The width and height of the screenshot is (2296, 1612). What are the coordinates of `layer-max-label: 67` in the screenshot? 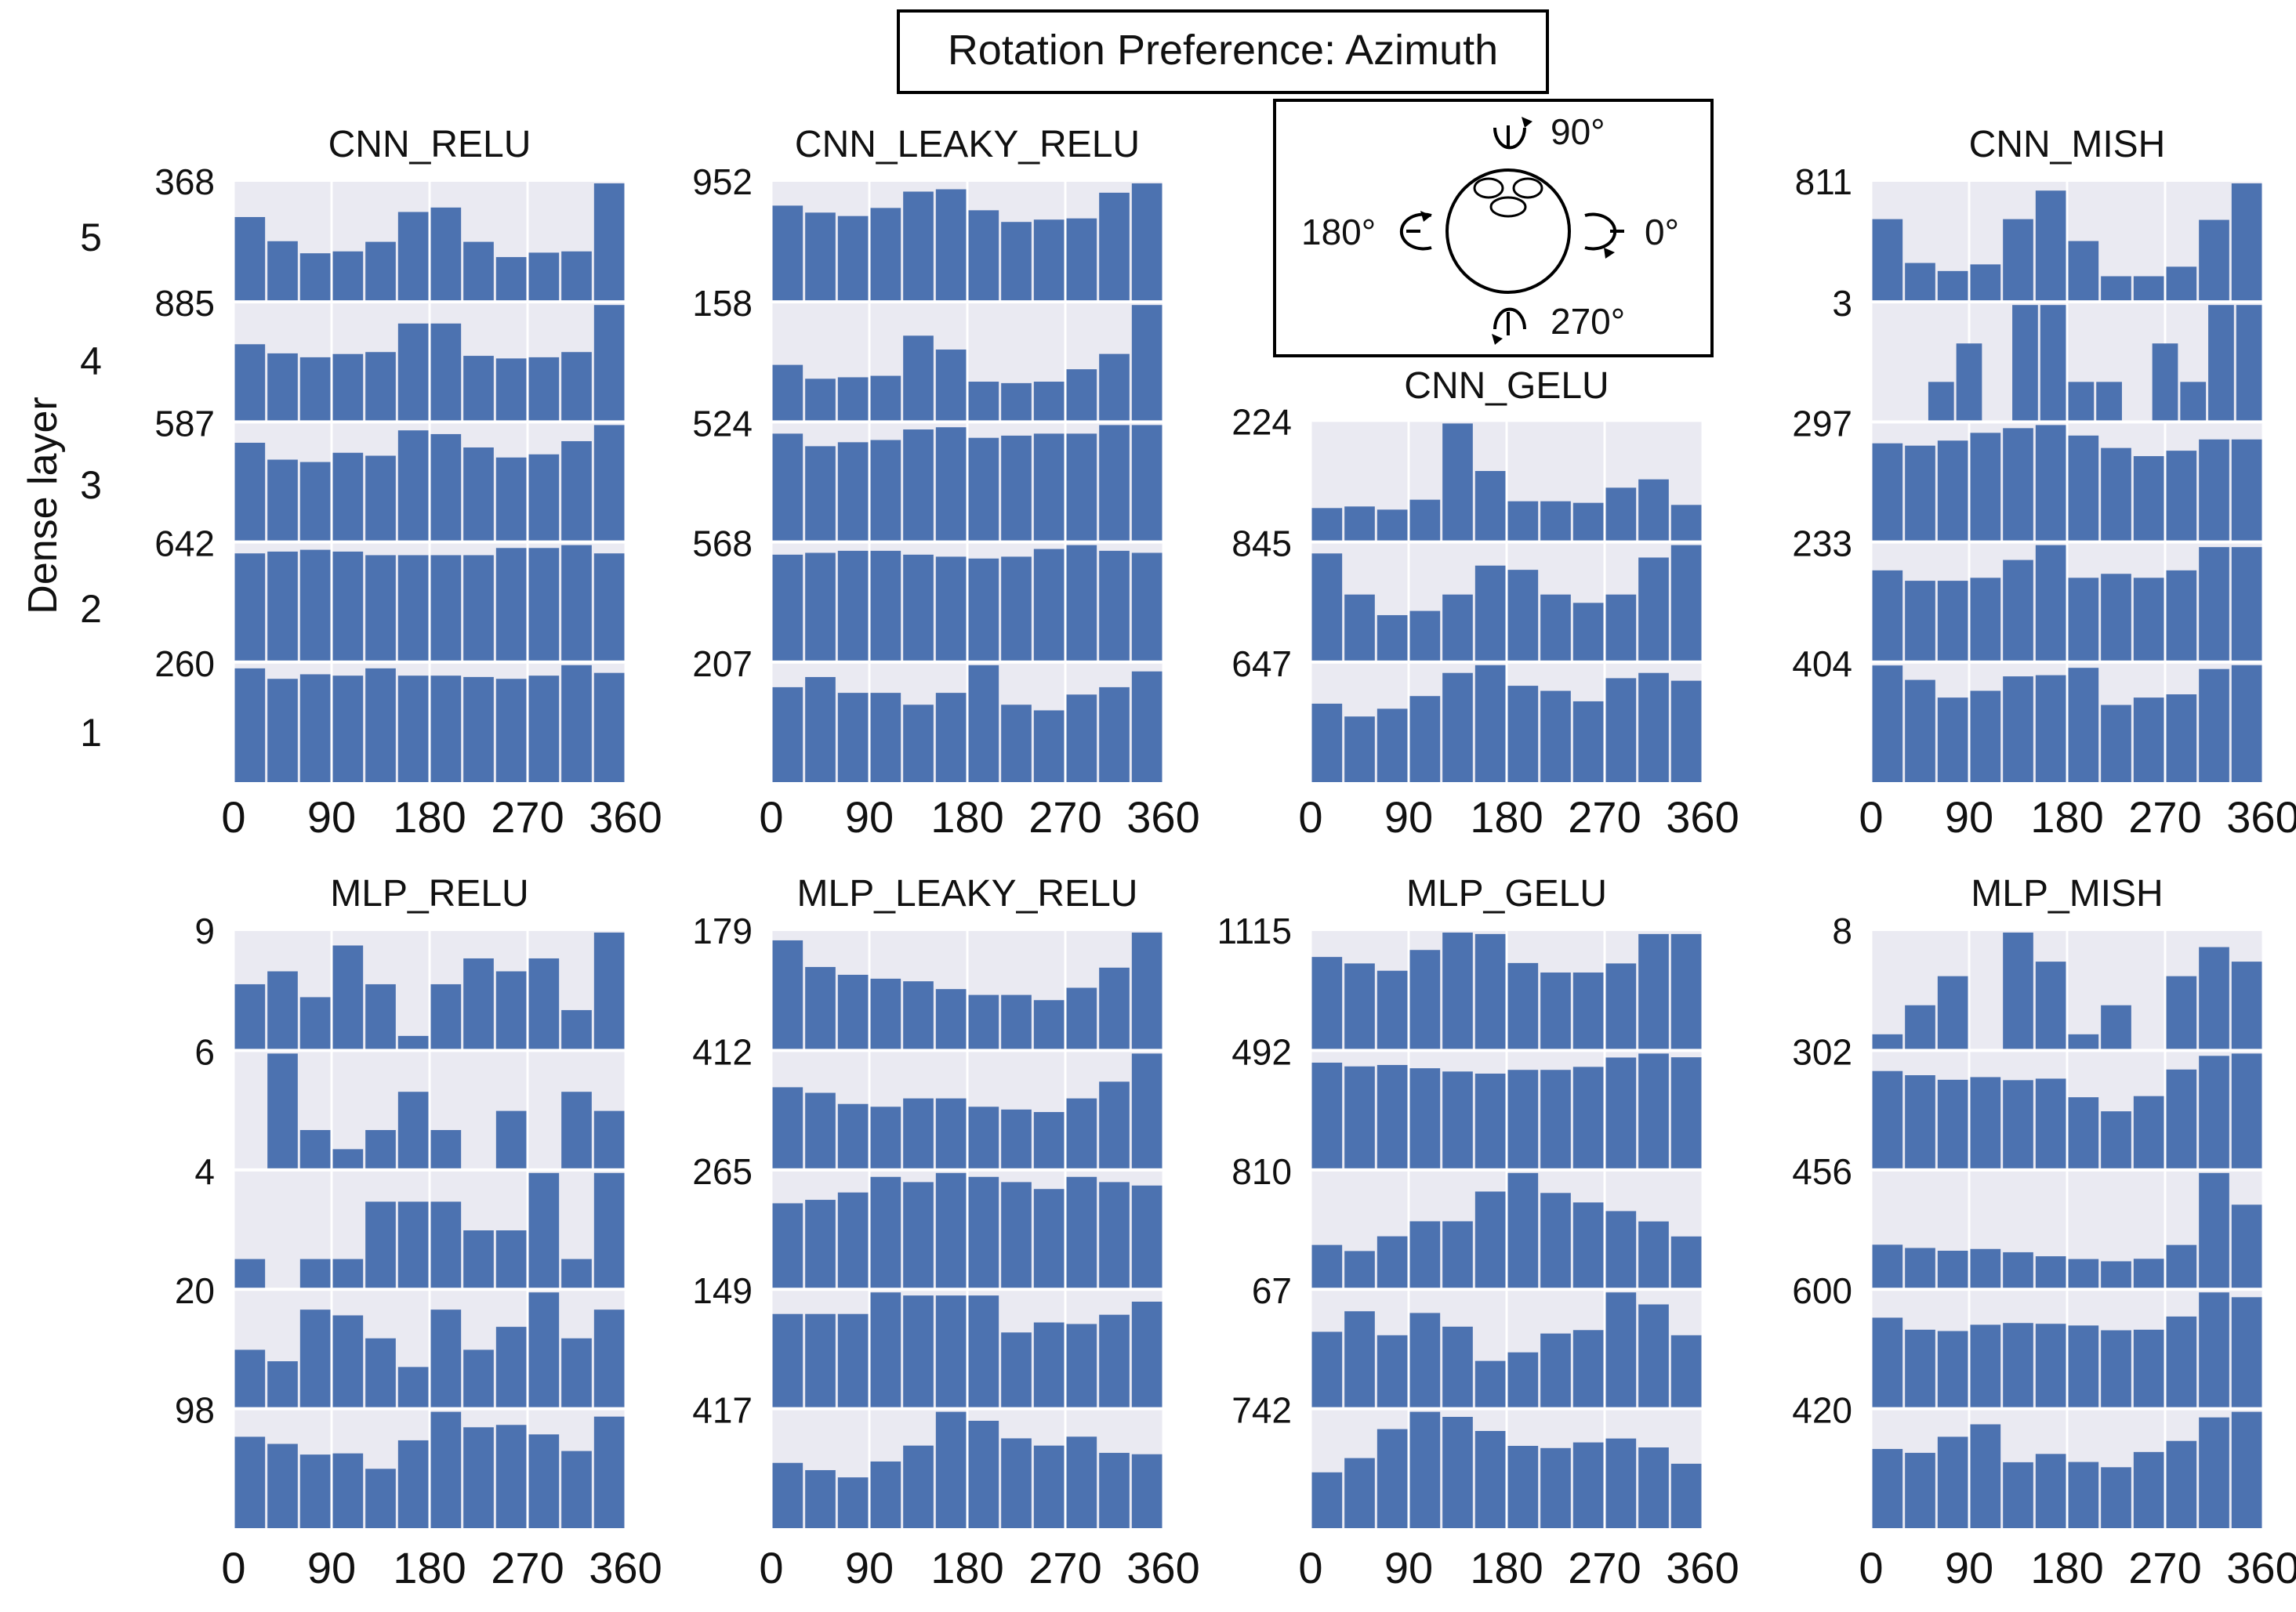 It's located at (1272, 1290).